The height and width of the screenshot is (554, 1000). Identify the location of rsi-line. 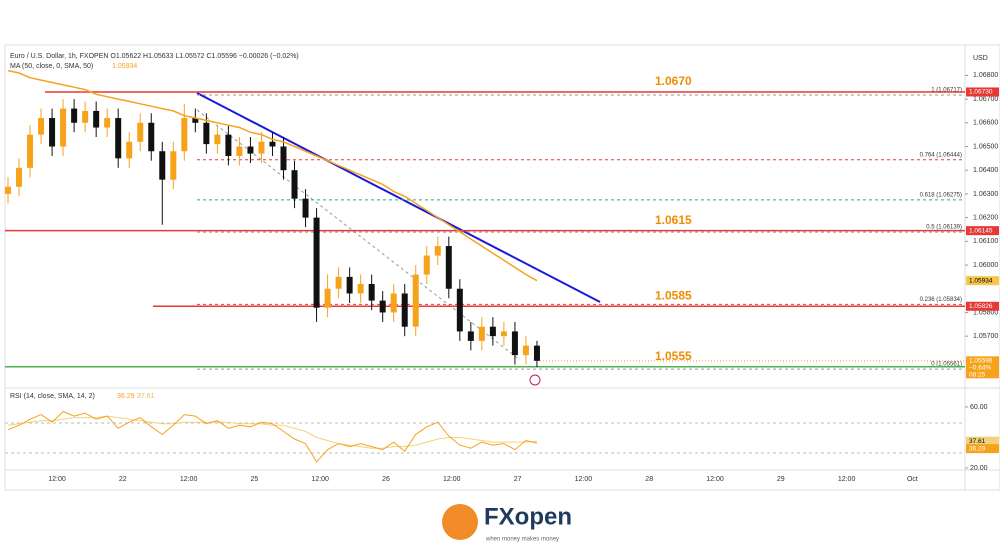
(272, 436).